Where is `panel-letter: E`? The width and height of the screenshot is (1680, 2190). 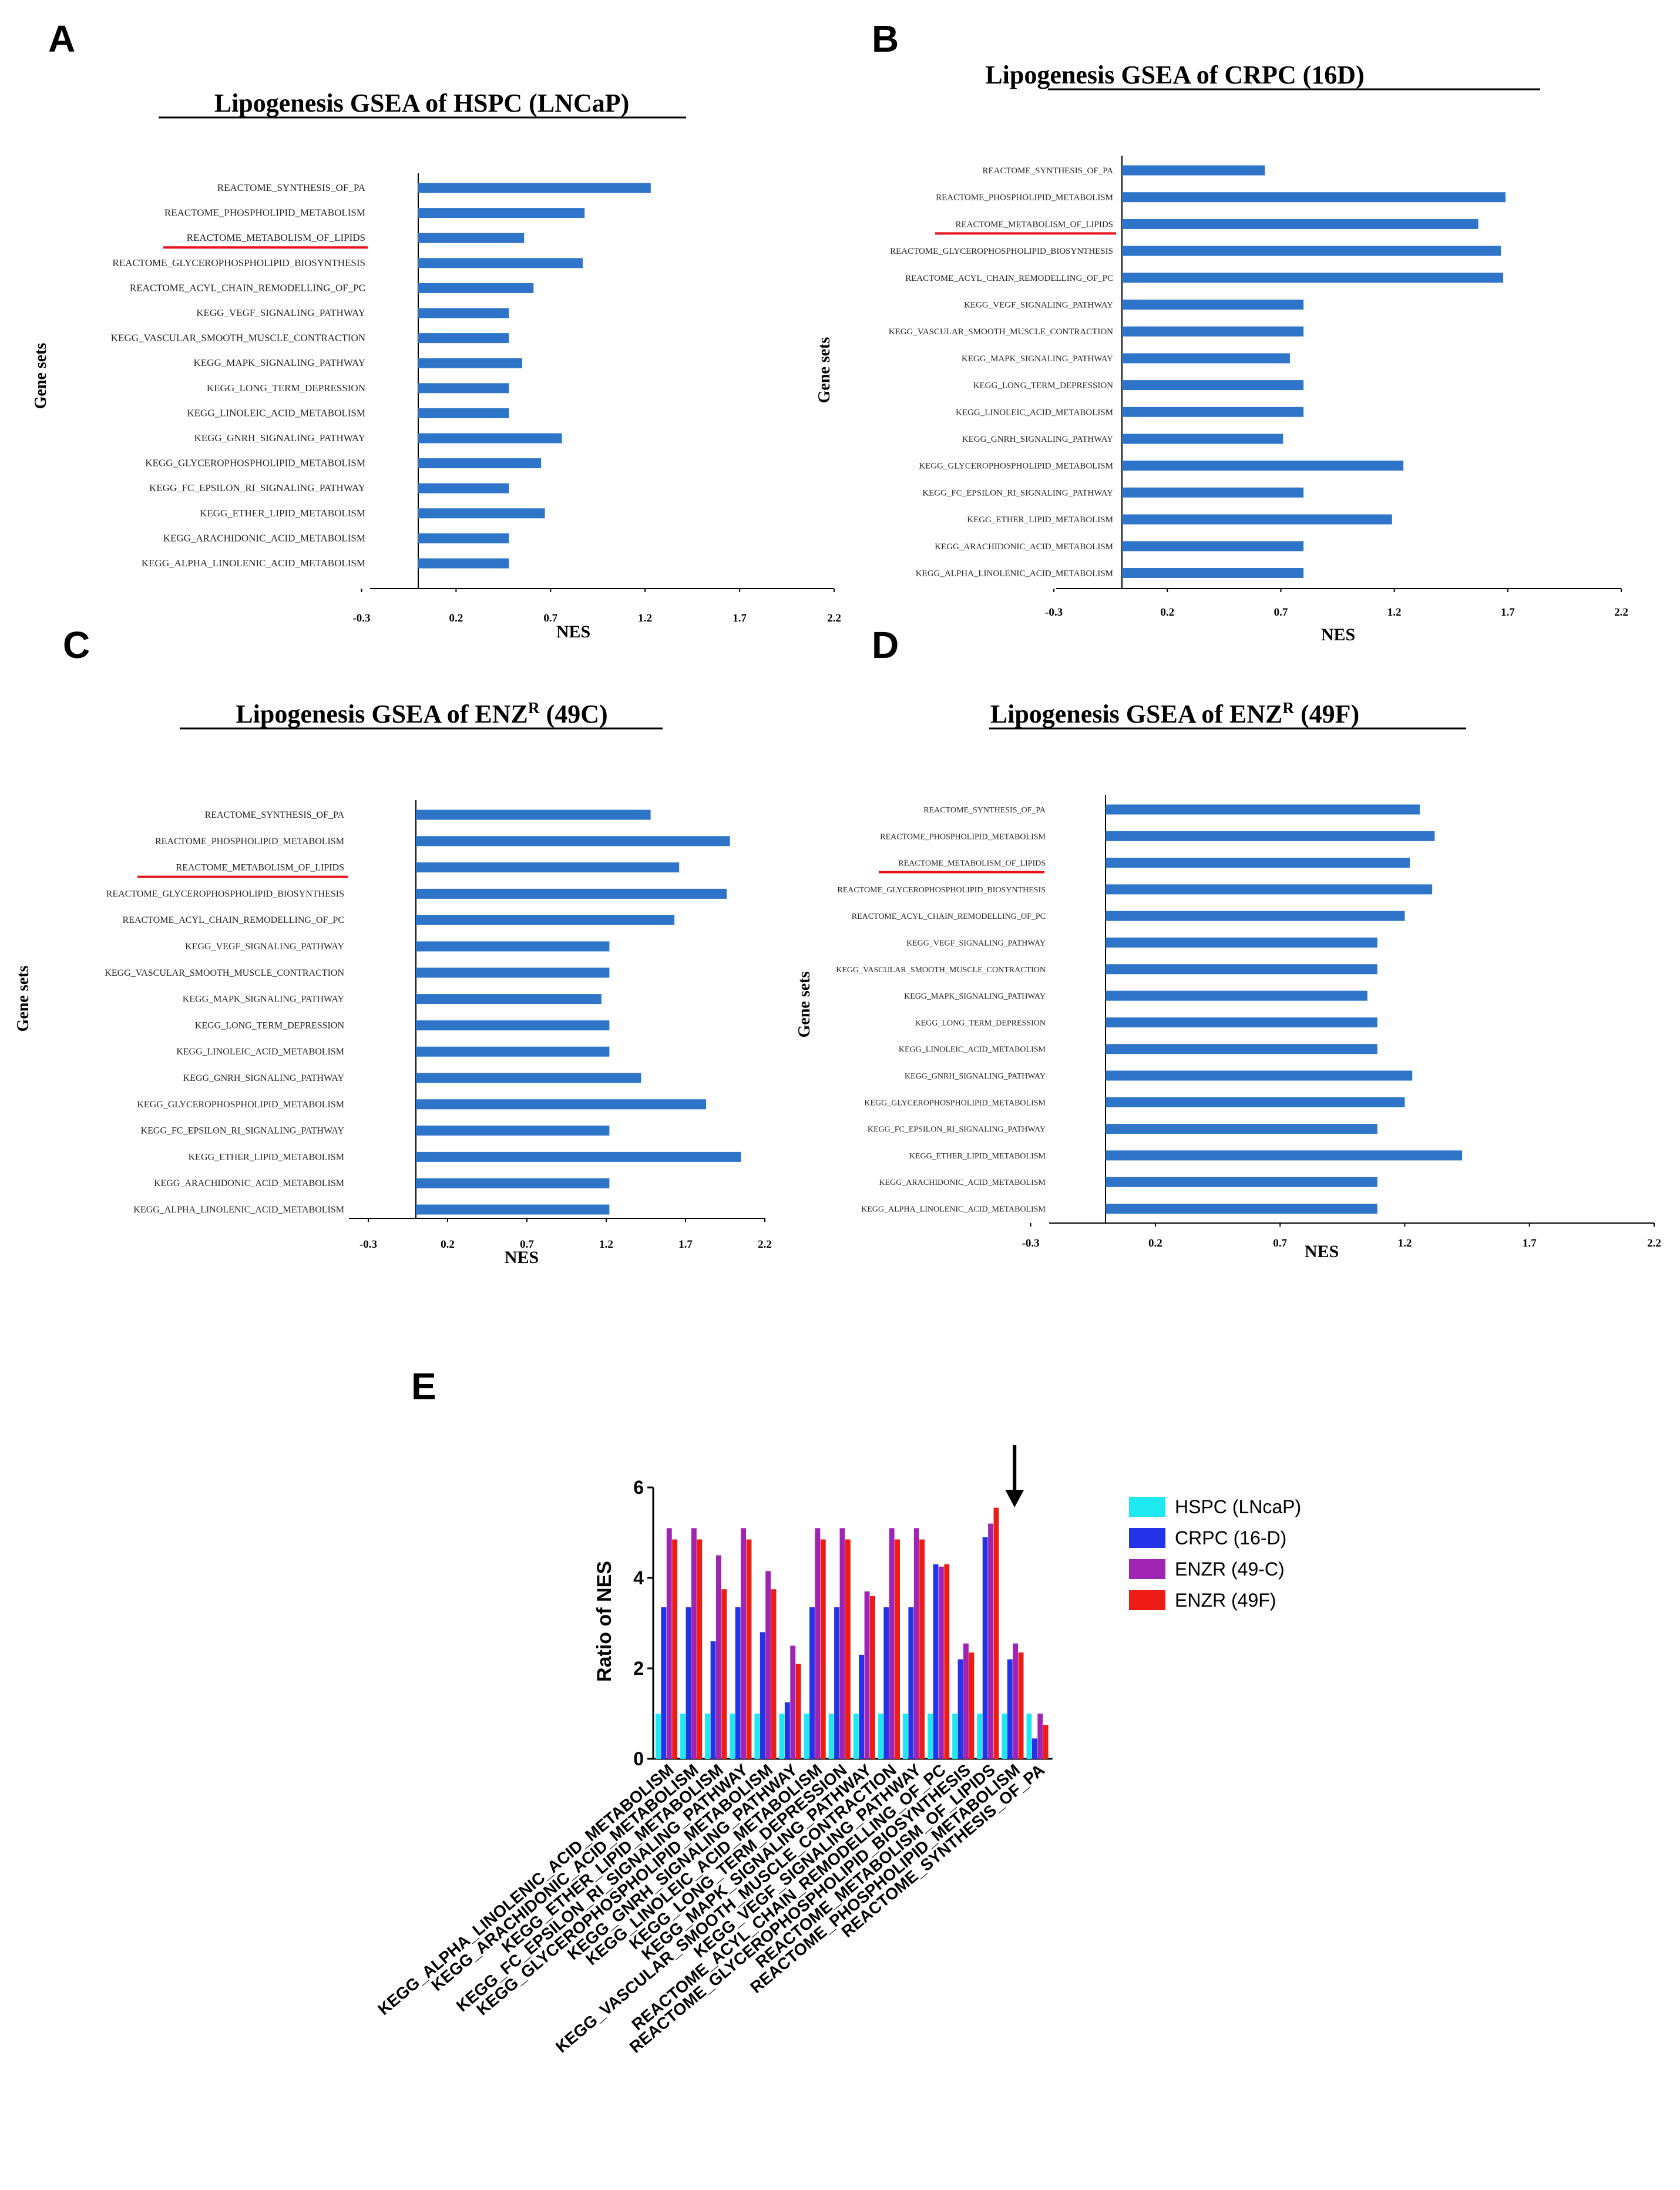
panel-letter: E is located at coordinates (423, 1386).